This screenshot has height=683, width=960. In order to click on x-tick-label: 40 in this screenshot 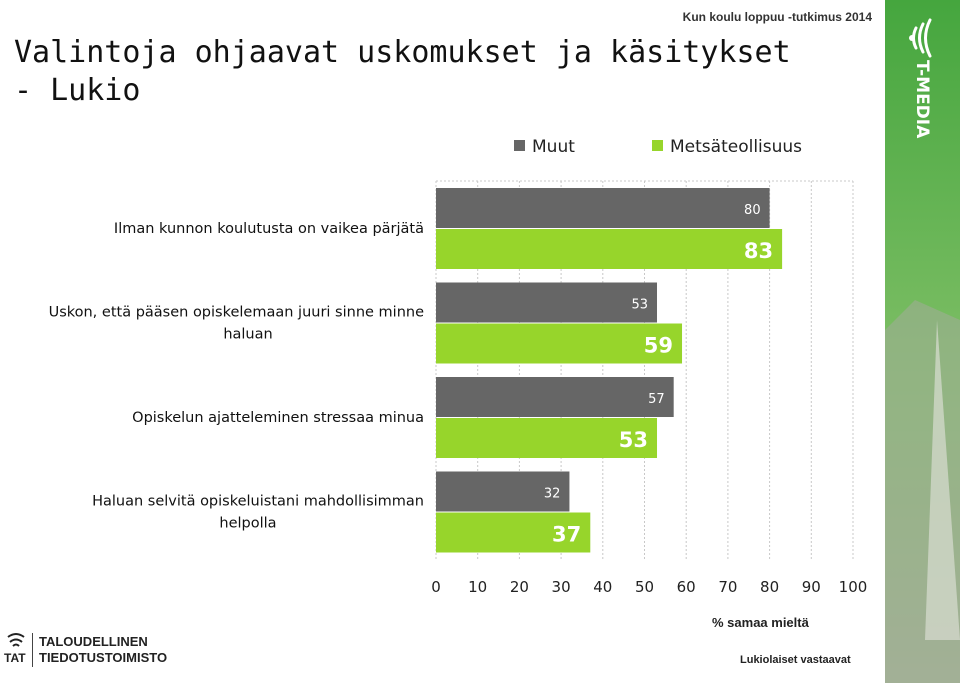, I will do `click(602, 587)`.